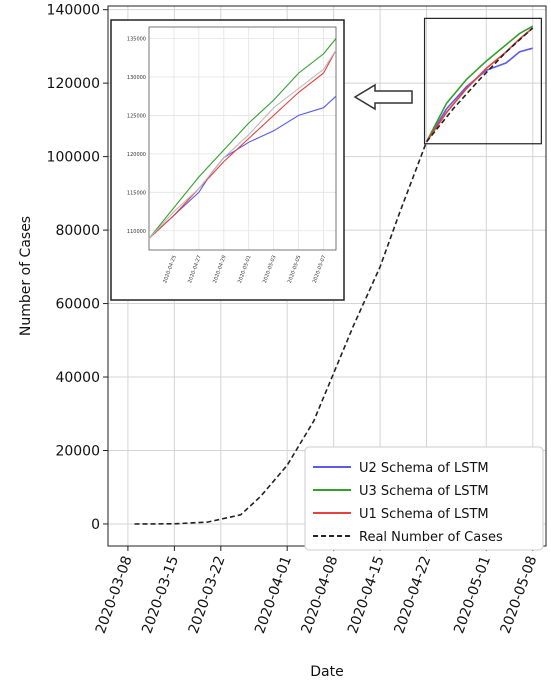 This screenshot has height=681, width=551. I want to click on inset-y-tick-label: 125000, so click(136, 116).